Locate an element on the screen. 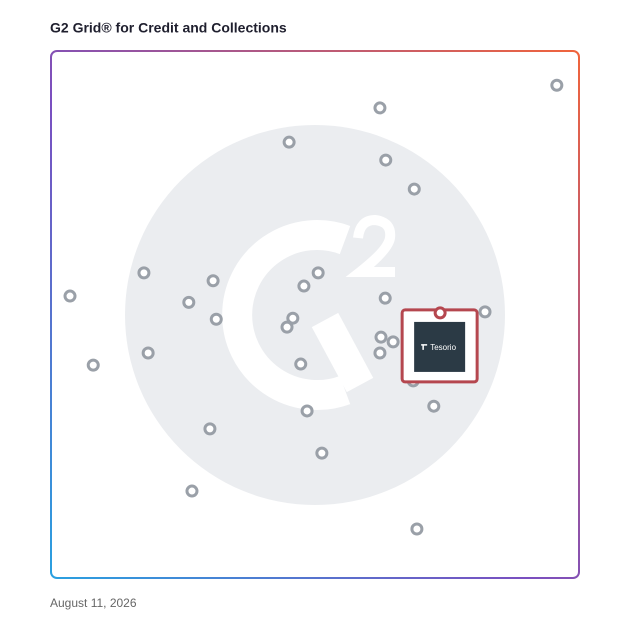  logo-label: Tesorio is located at coordinates (443, 347).